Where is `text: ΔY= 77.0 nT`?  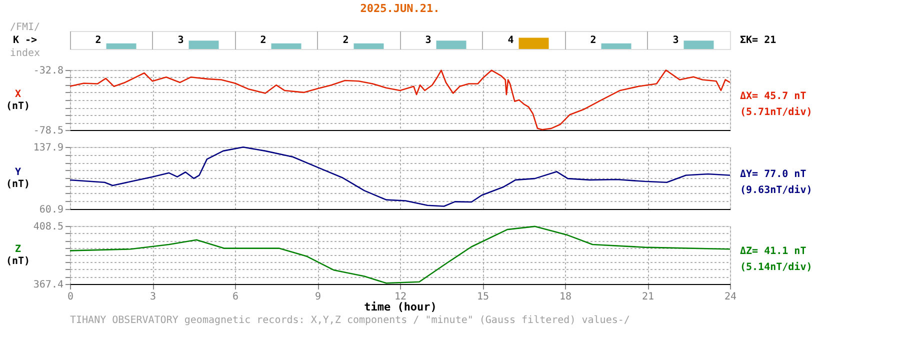
text: ΔY= 77.0 nT is located at coordinates (773, 174).